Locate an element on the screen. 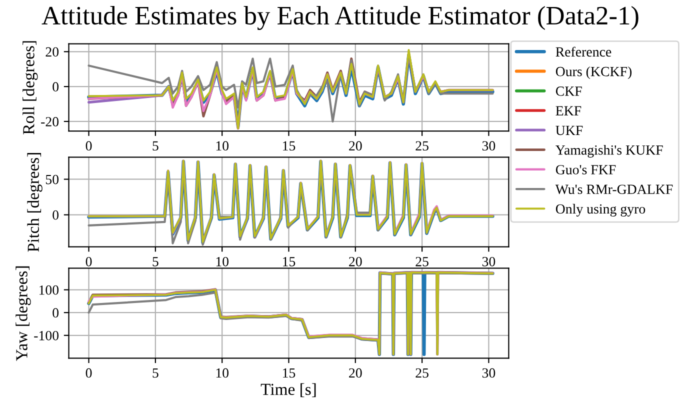 Image resolution: width=681 pixels, height=402 pixels. legend-label: Wu's RMr-GDALKF is located at coordinates (614, 189).